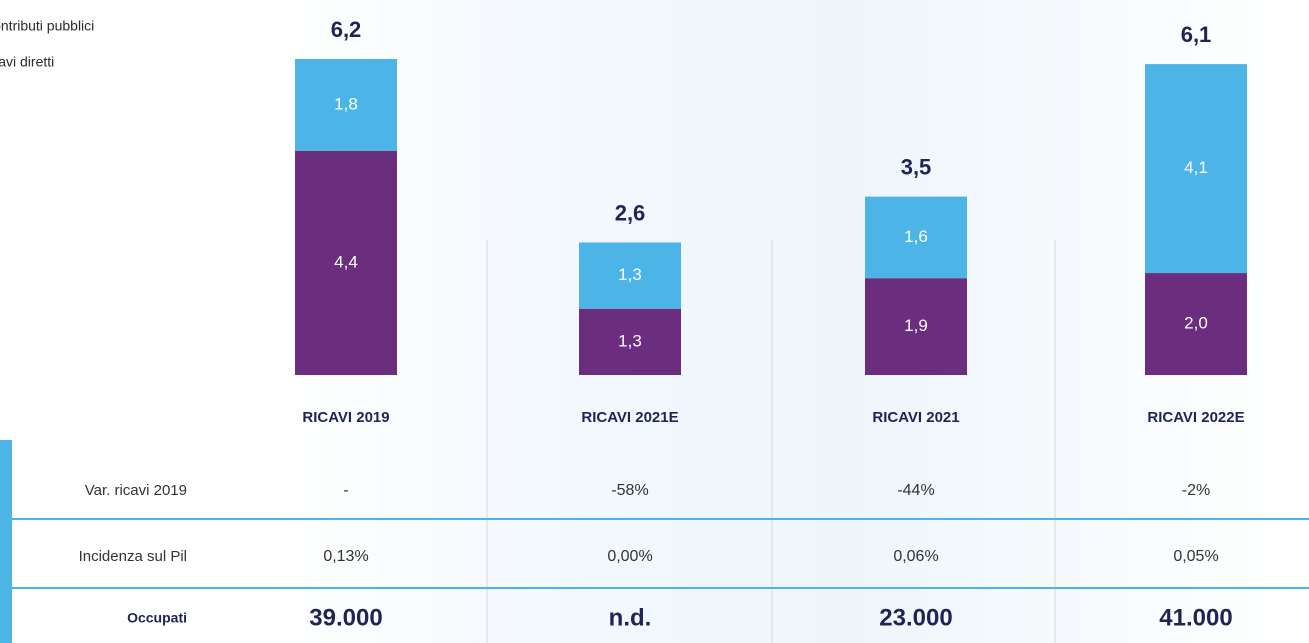 Image resolution: width=1309 pixels, height=643 pixels. I want to click on table-cell: n.d., so click(630, 617).